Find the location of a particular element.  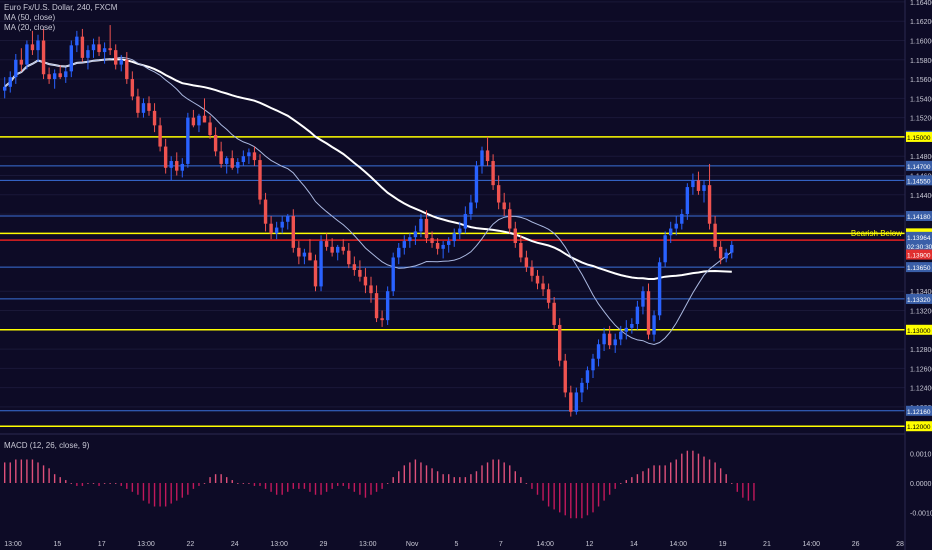

time-tick-label: 13:00 is located at coordinates (146, 544).